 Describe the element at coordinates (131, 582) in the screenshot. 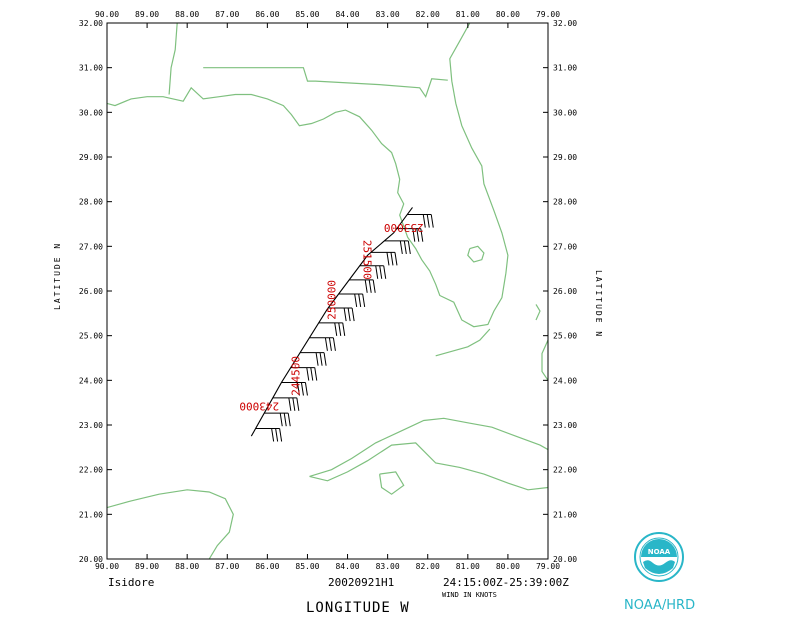

I see `storm-name: Isidore` at that location.